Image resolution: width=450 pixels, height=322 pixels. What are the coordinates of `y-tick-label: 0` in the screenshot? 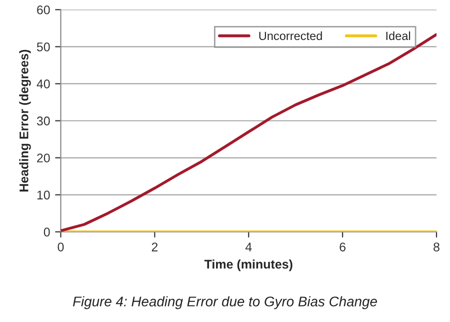 It's located at (47, 232).